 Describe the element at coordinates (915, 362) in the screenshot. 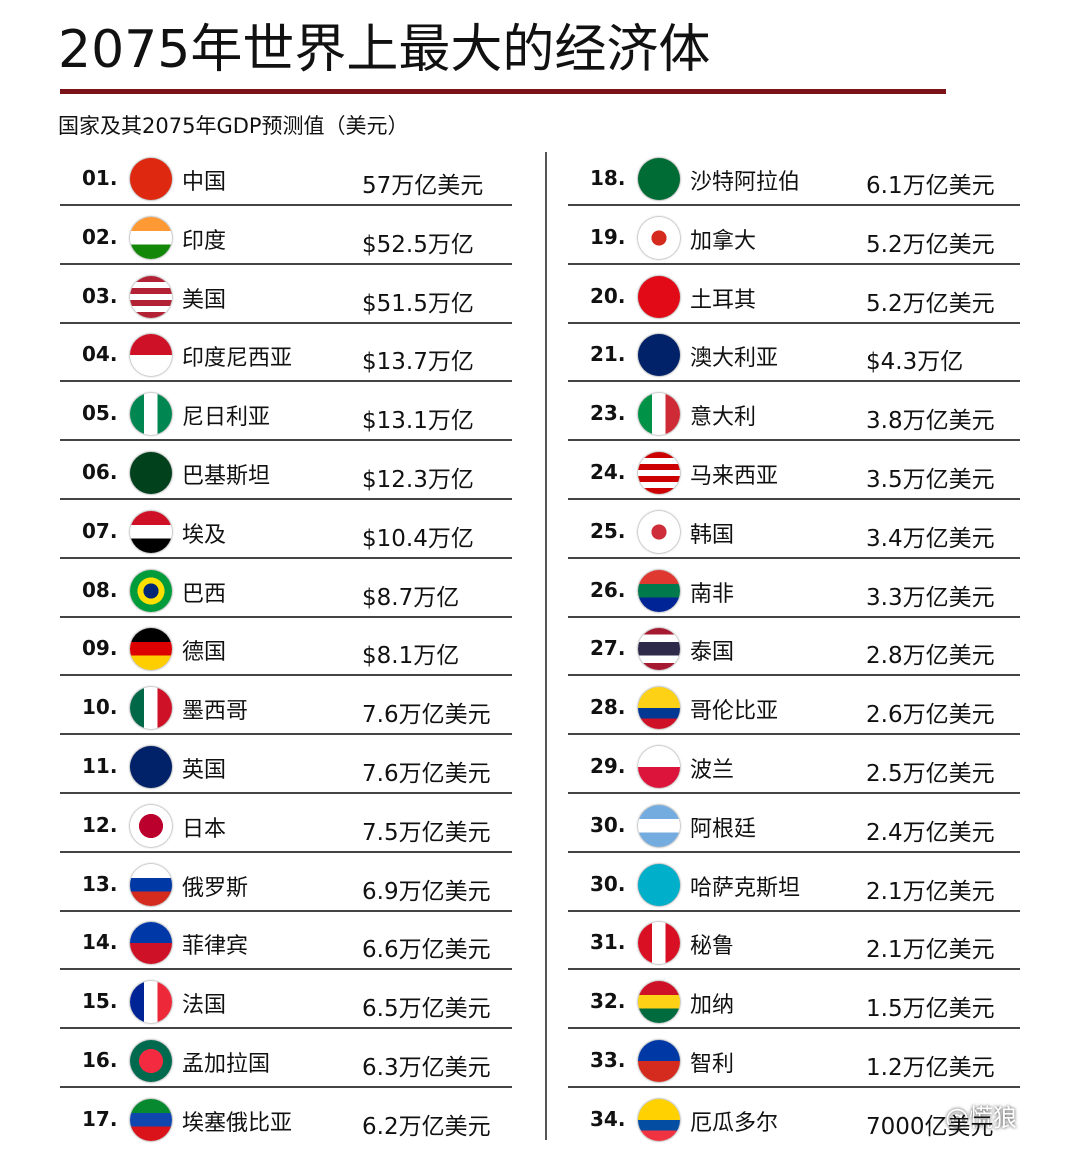

I see `gdp-value: $4.3万亿` at that location.